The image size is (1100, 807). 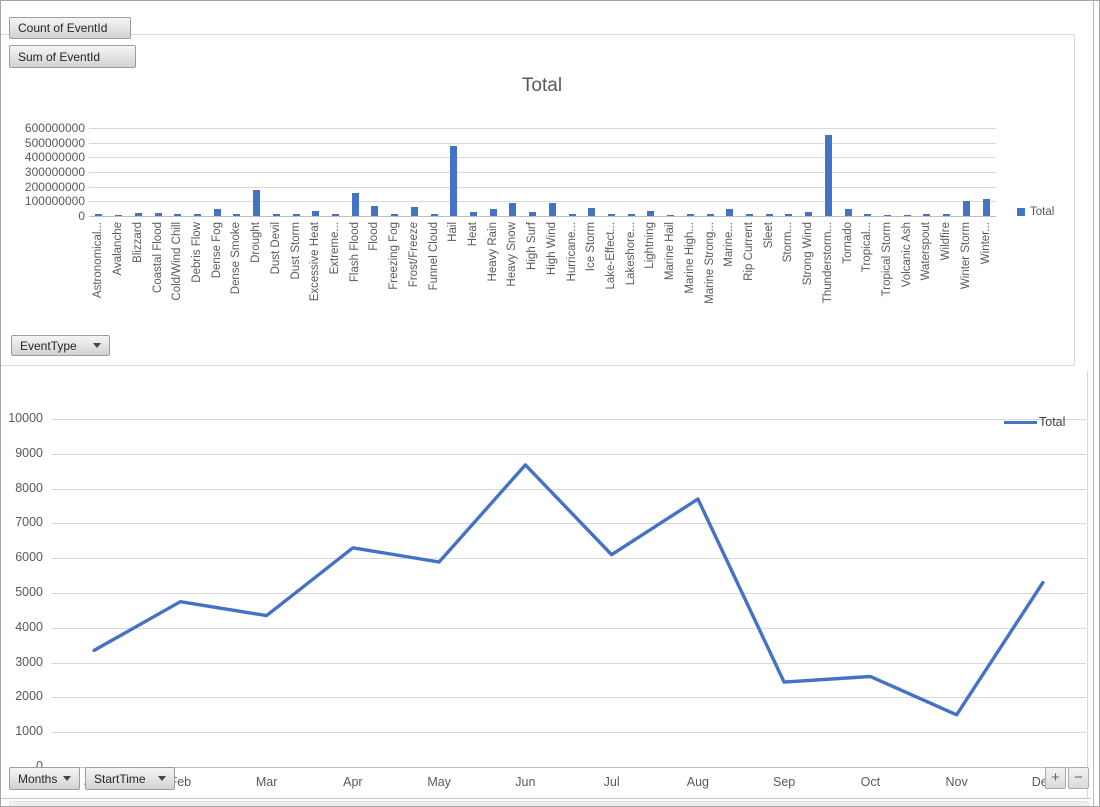 What do you see at coordinates (749, 251) in the screenshot?
I see `bar-category-label: Rip Current` at bounding box center [749, 251].